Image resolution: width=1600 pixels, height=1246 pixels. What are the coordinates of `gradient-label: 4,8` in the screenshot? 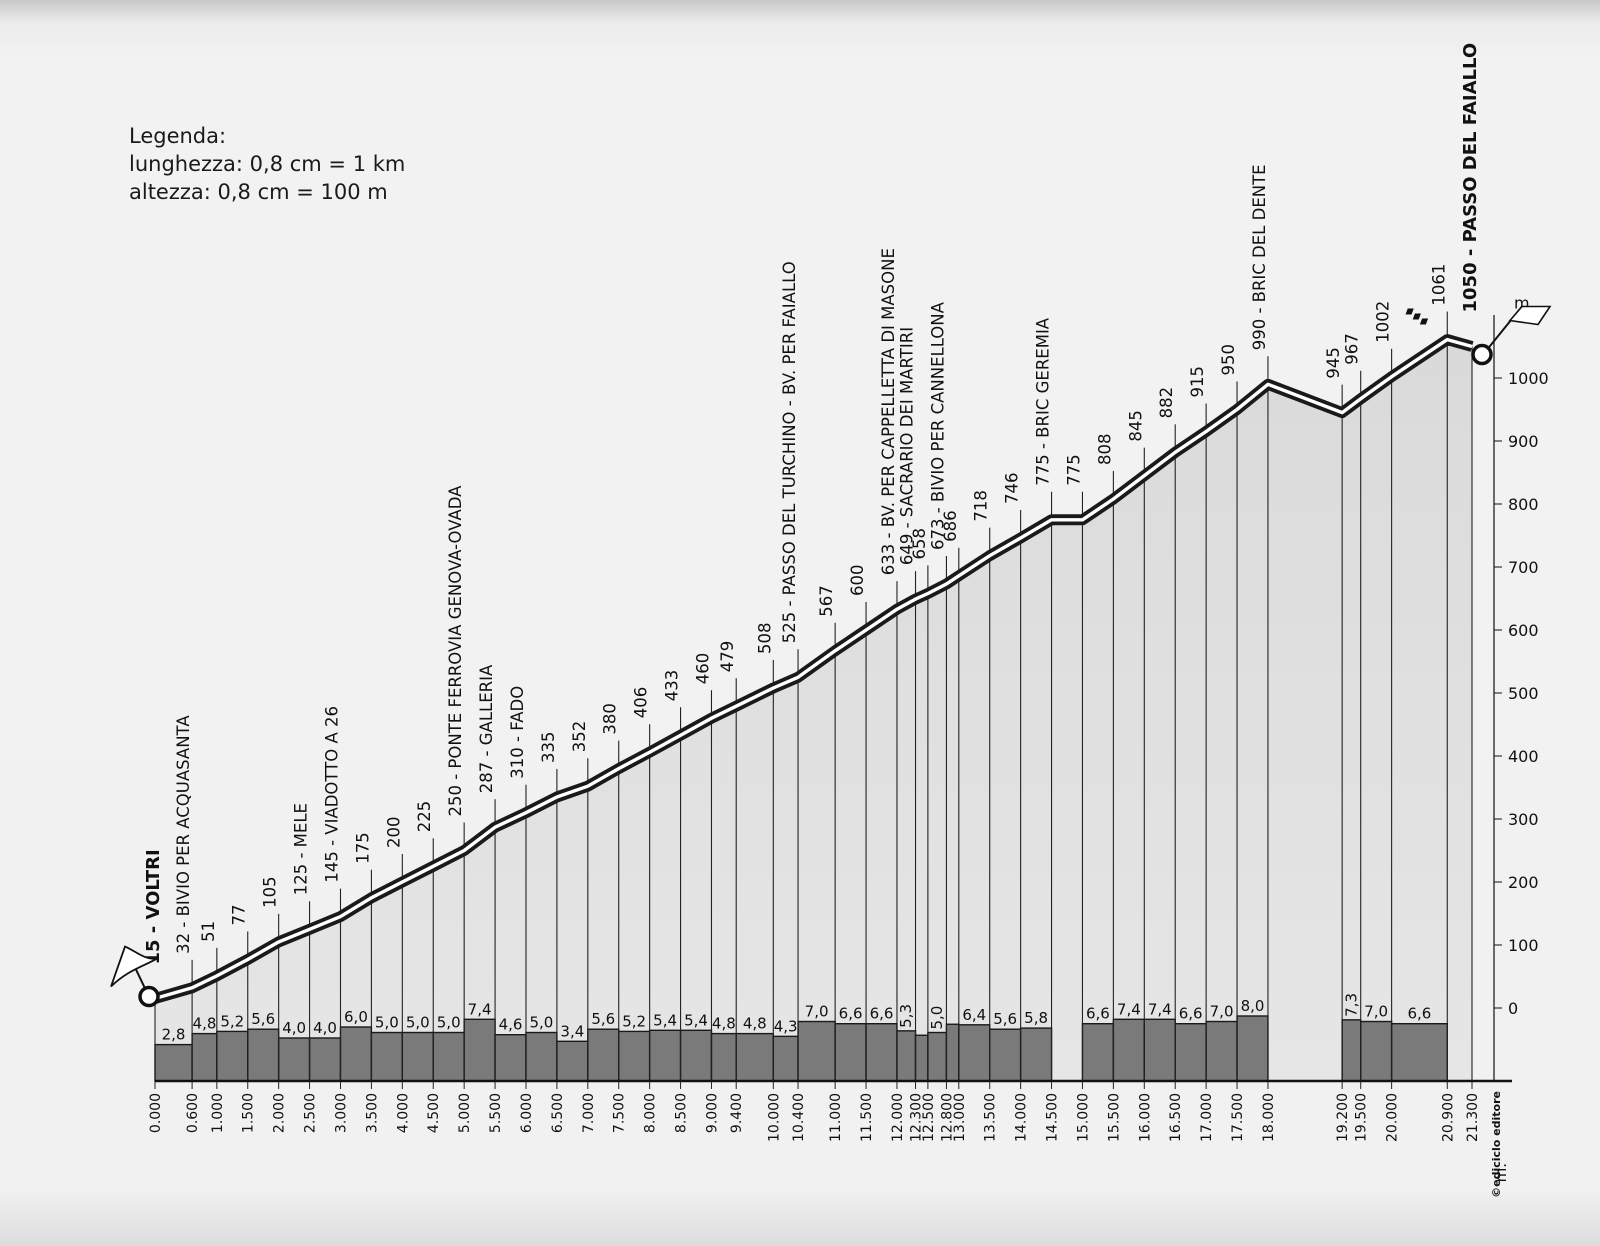 It's located at (205, 1024).